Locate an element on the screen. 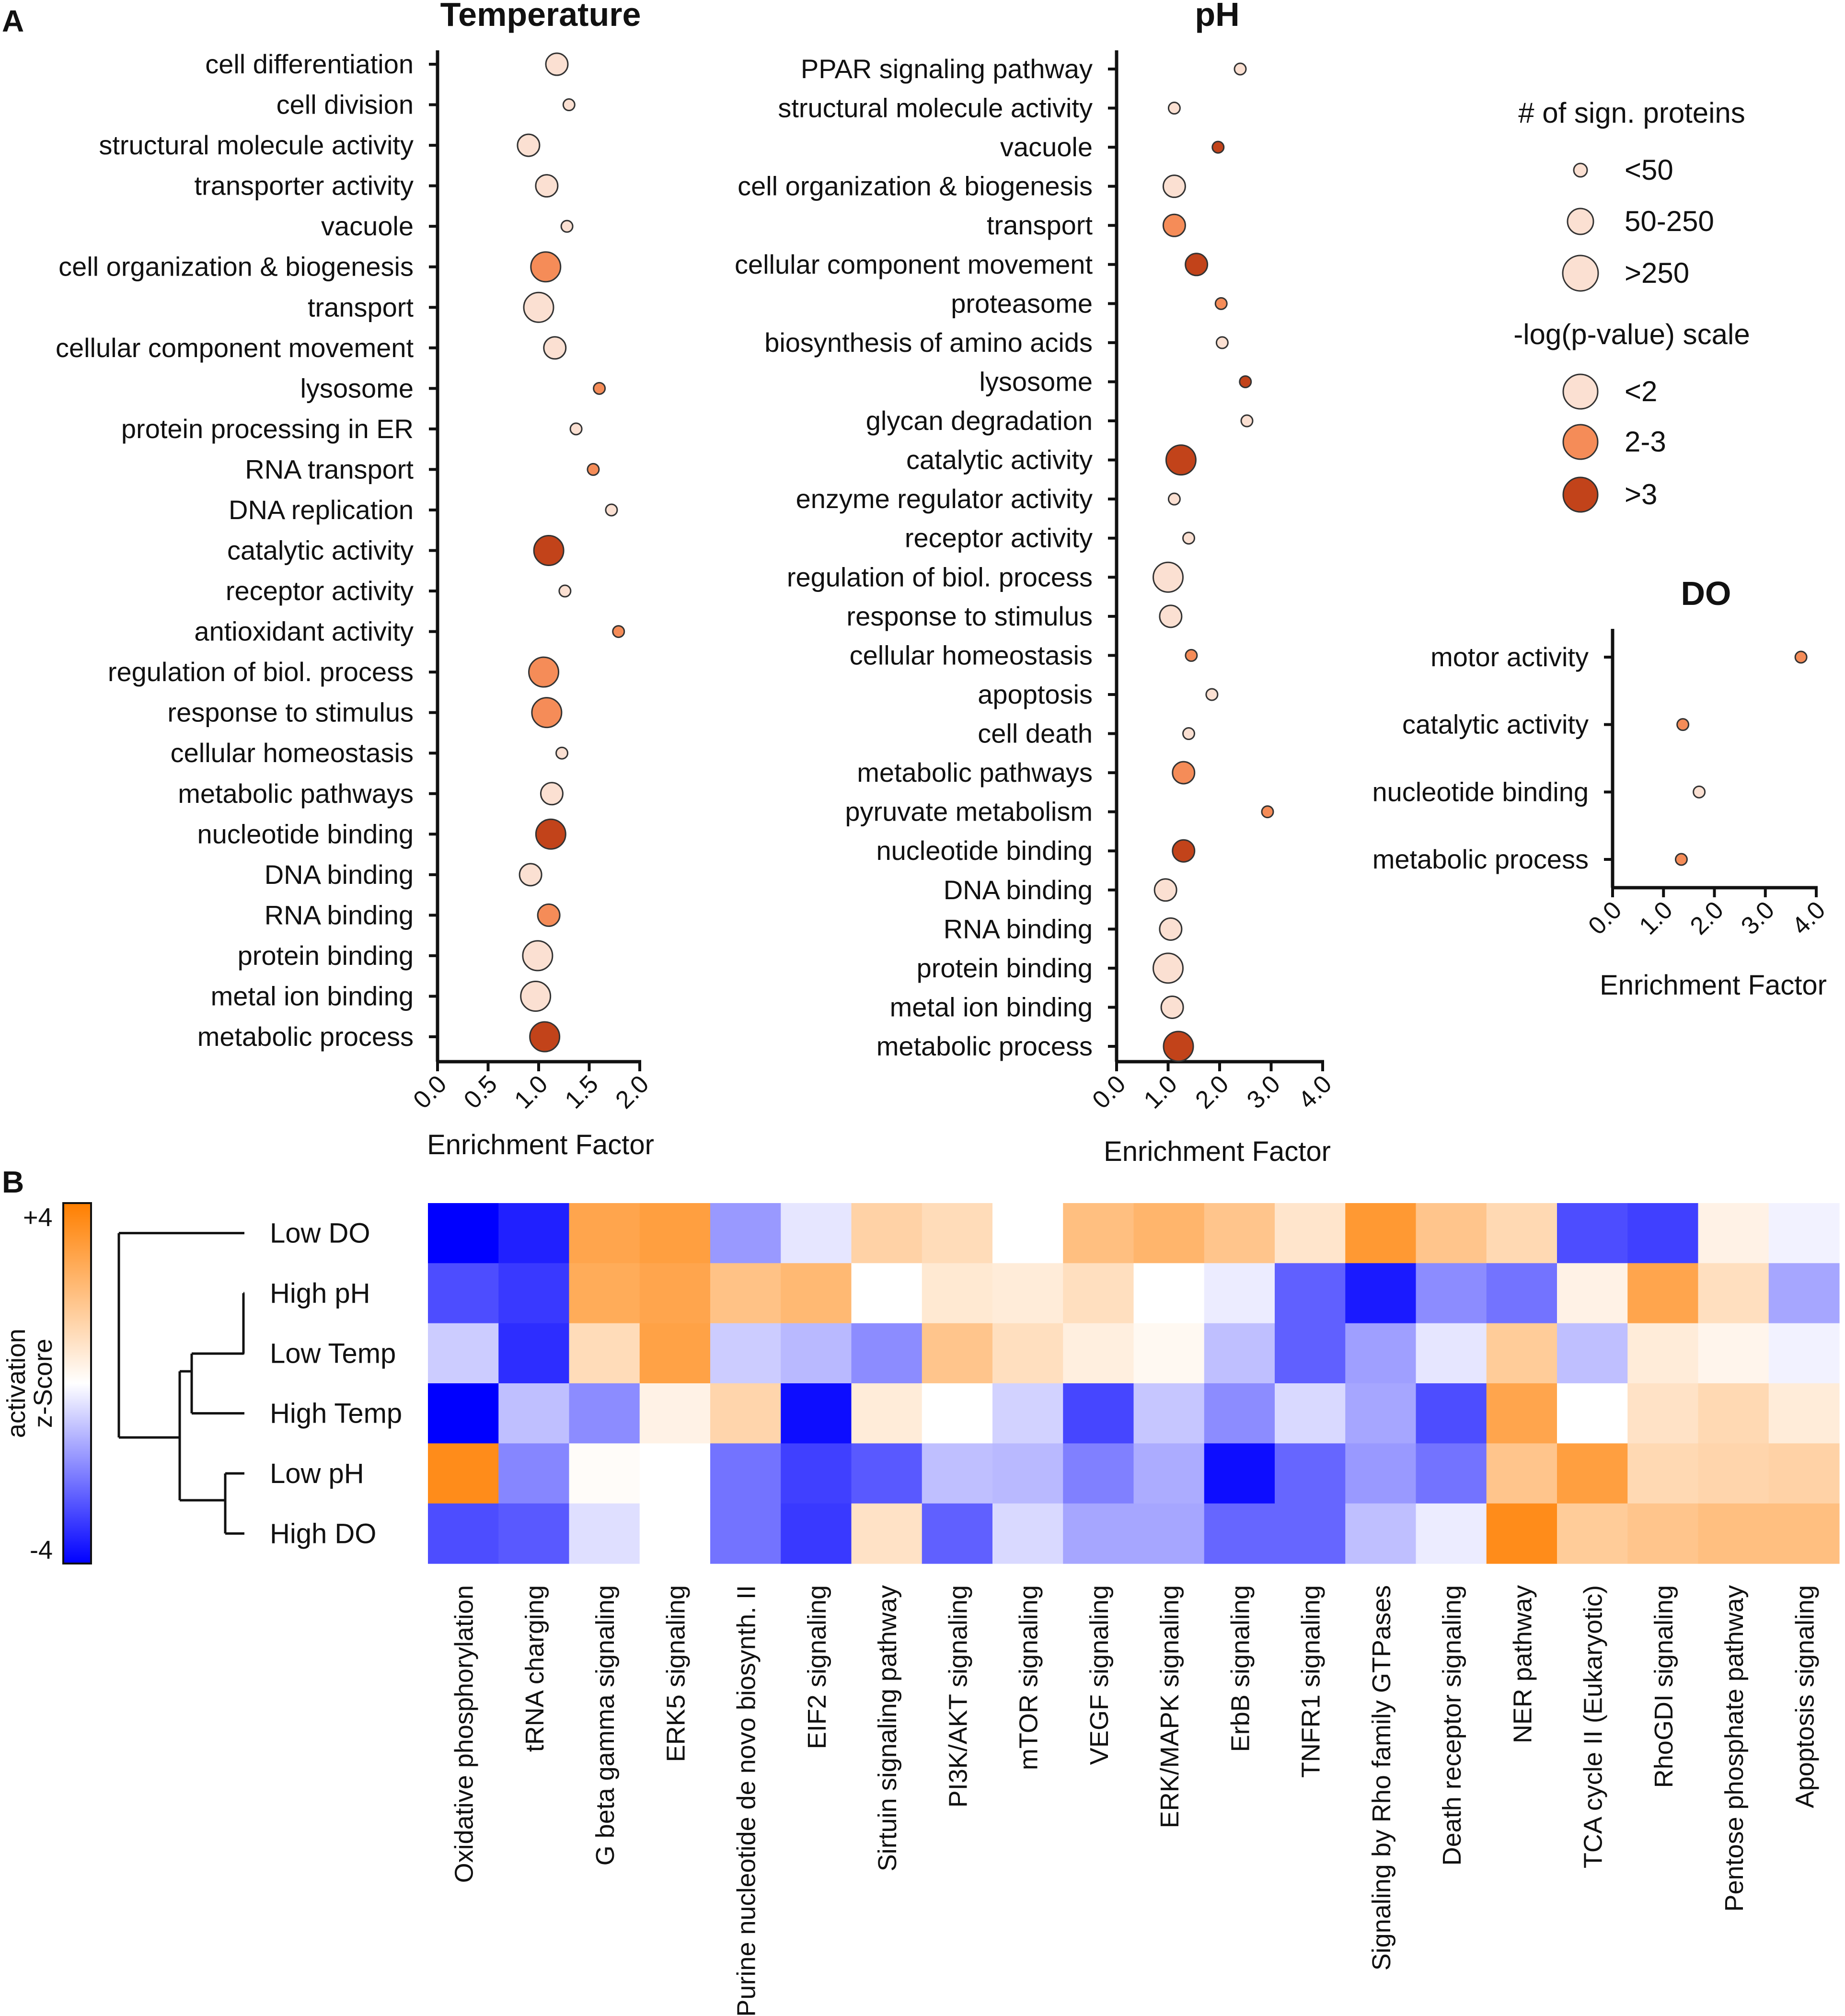 This screenshot has height=2016, width=1845. temp-category-label: cell differentiation is located at coordinates (309, 64).